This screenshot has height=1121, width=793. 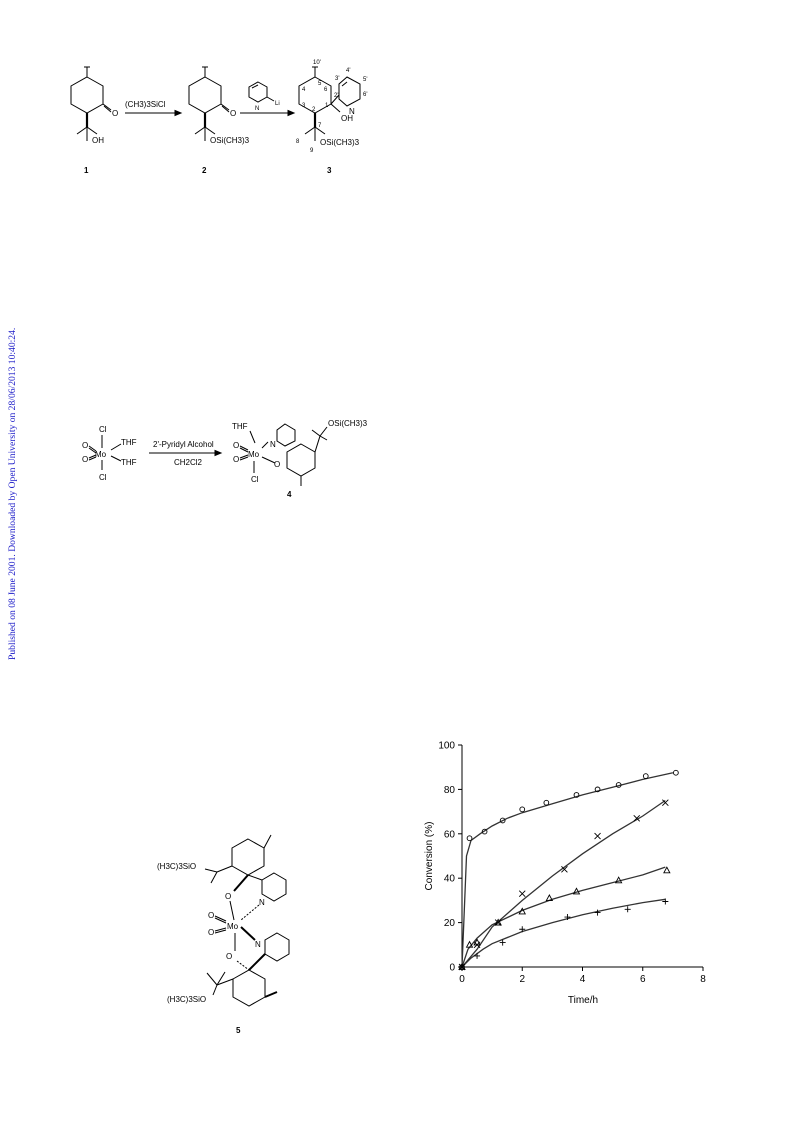 What do you see at coordinates (312, 151) in the screenshot?
I see `c9-label: 9` at bounding box center [312, 151].